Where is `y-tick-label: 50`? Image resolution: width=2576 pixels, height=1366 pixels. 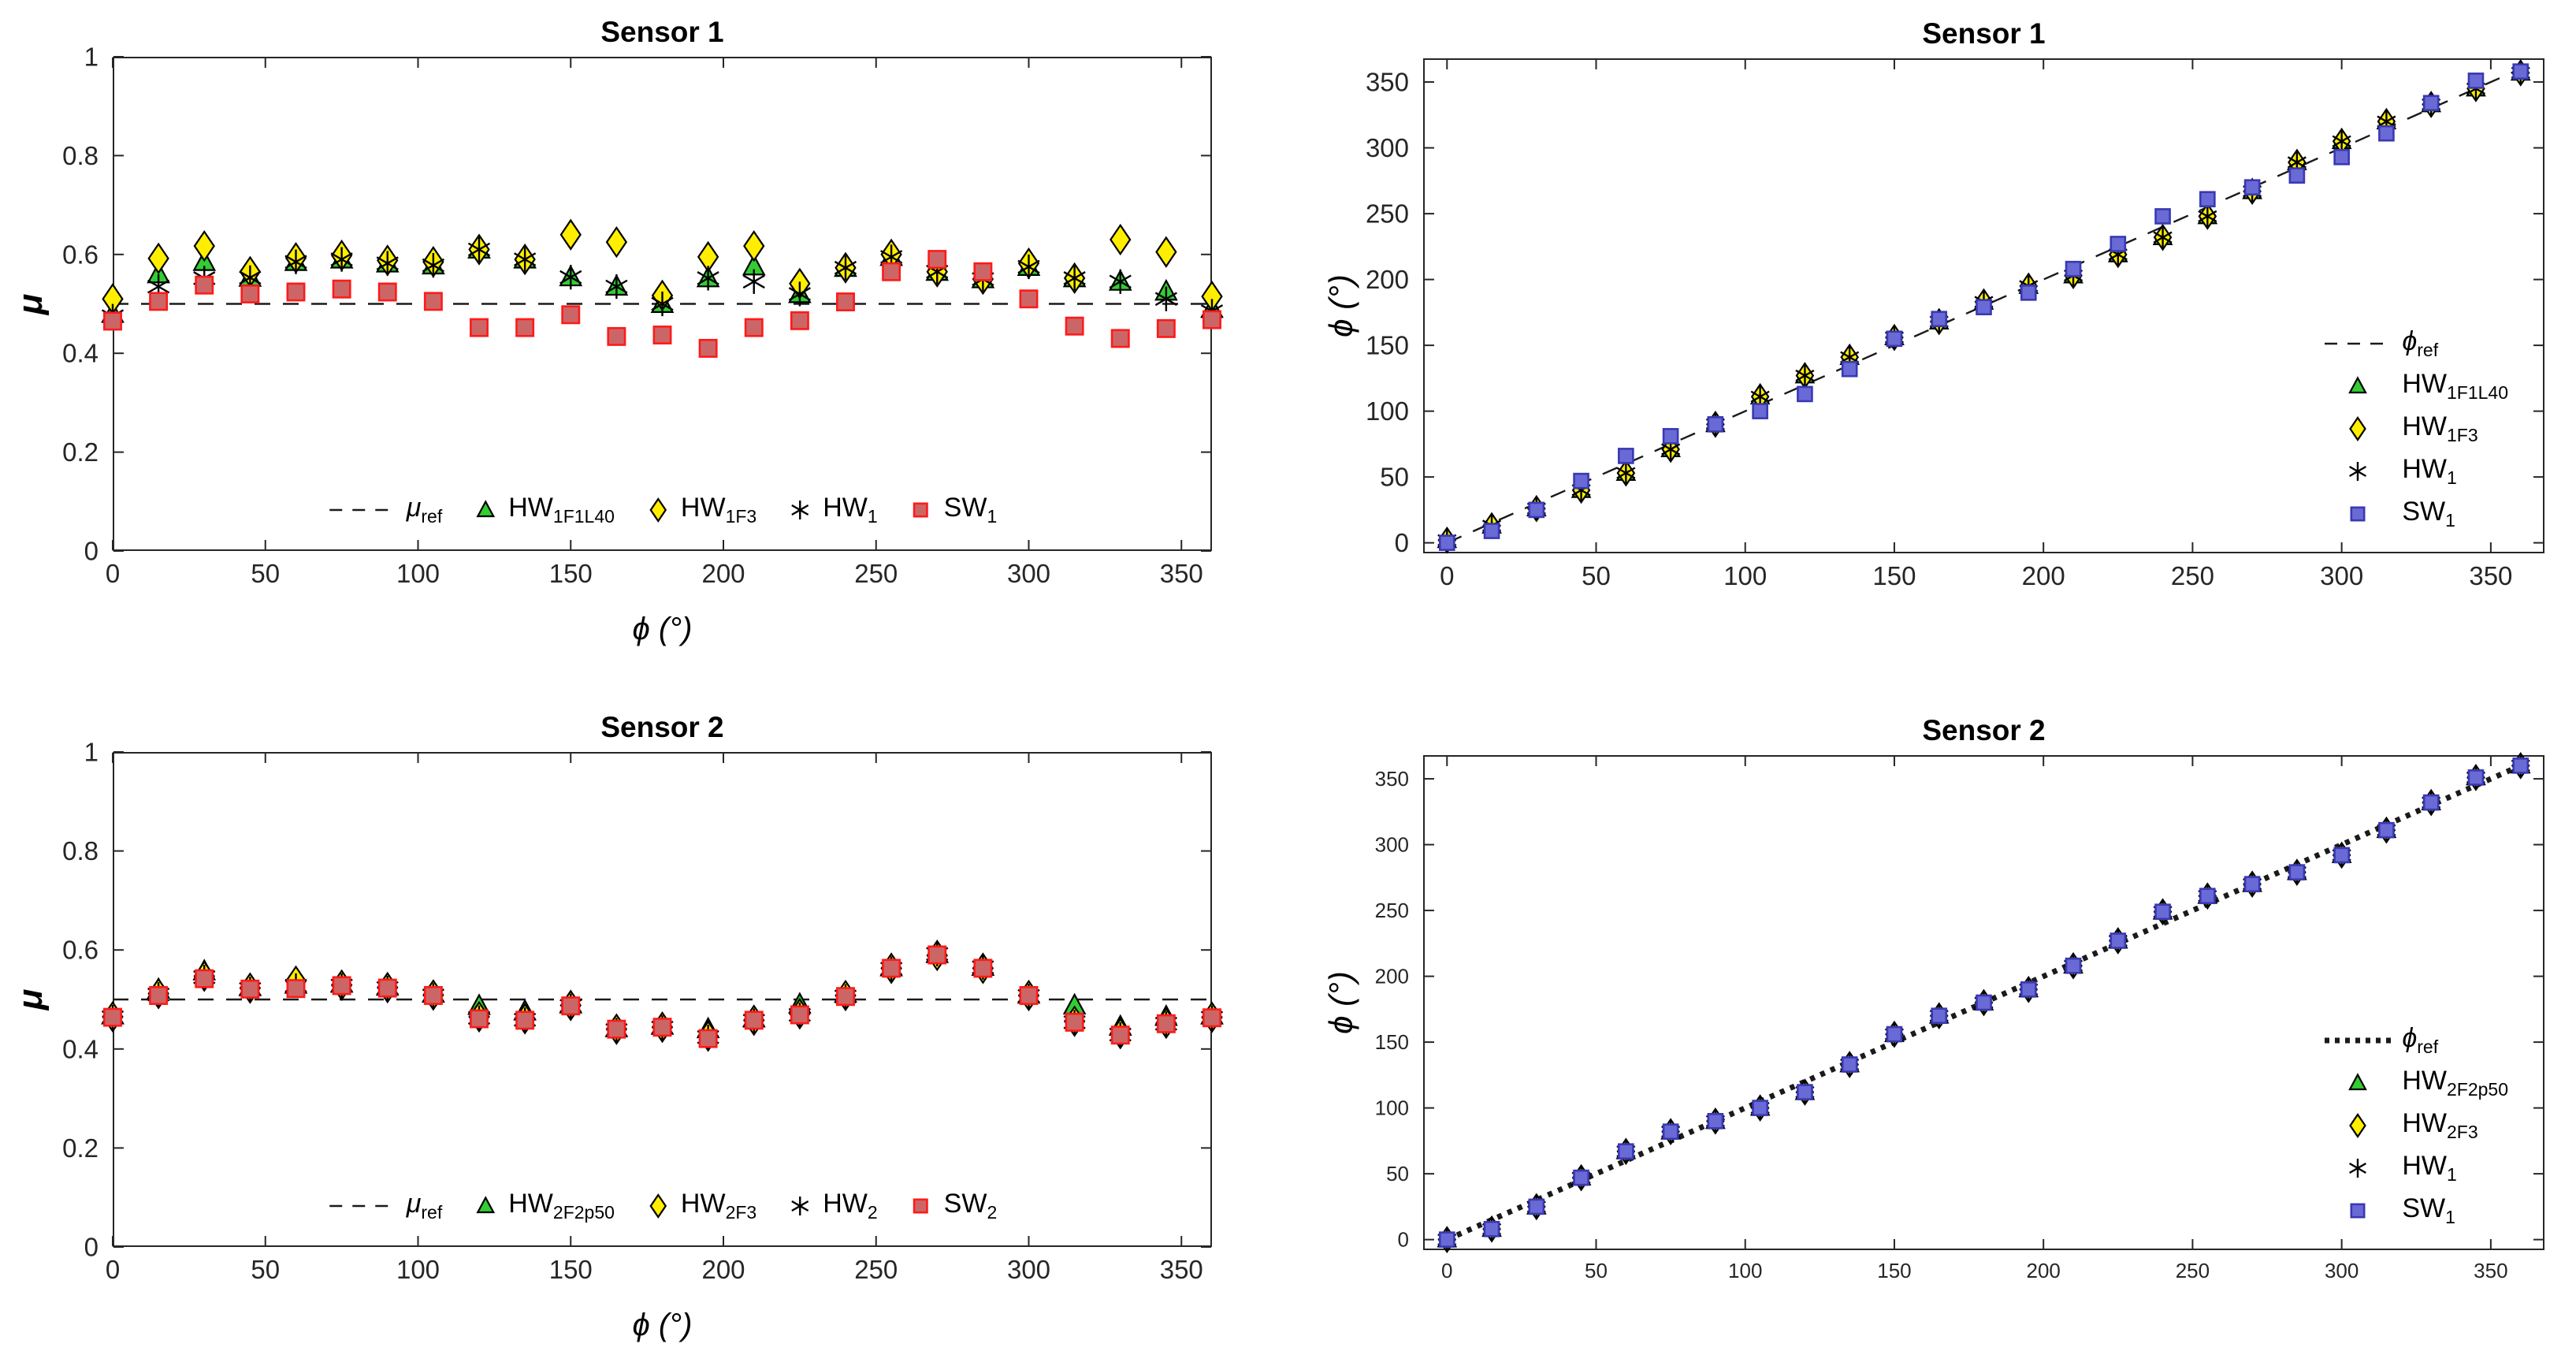 y-tick-label: 50 is located at coordinates (1394, 477).